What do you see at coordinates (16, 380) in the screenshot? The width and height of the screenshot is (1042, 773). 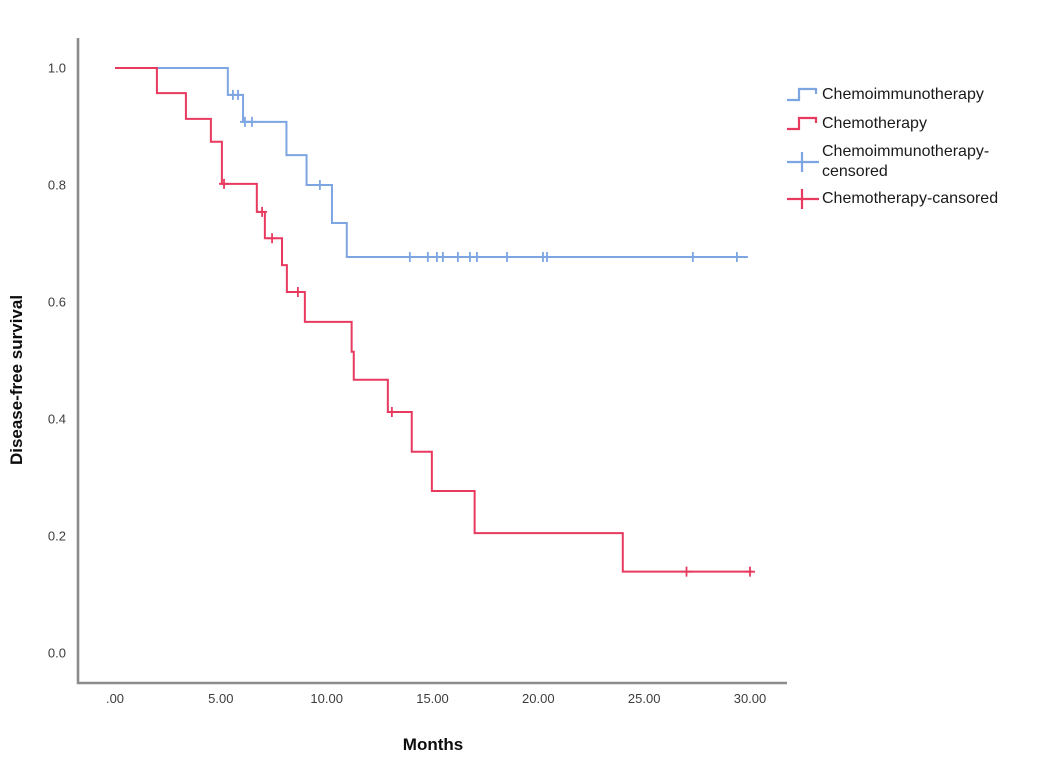 I see `y-axis-title: Disease-free survival` at bounding box center [16, 380].